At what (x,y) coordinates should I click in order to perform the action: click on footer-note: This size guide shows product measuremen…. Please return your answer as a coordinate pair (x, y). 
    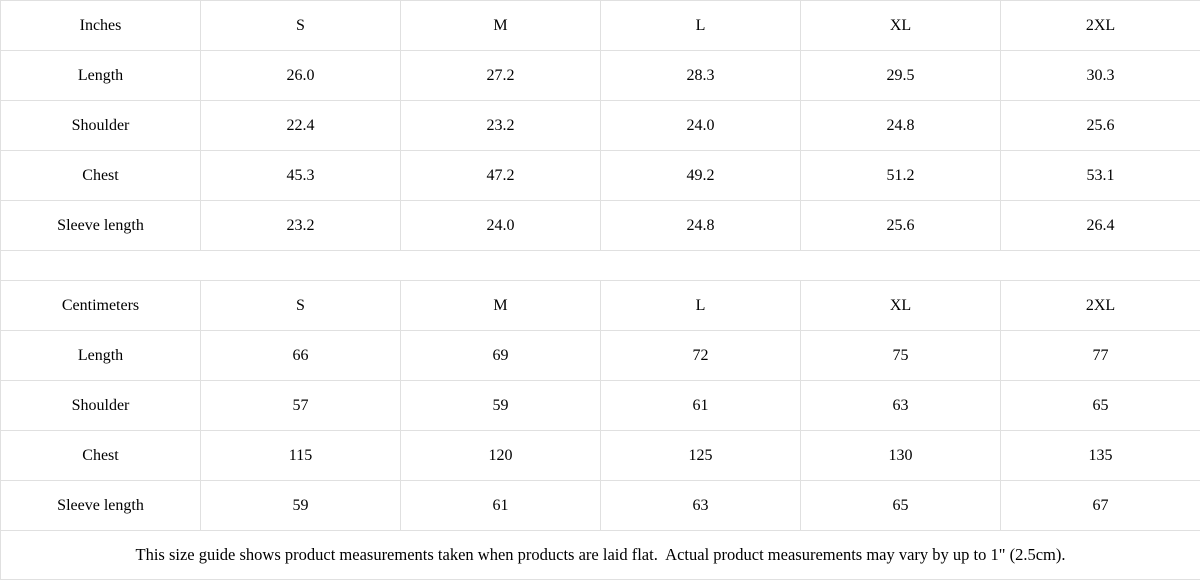
    Looking at the image, I should click on (600, 555).